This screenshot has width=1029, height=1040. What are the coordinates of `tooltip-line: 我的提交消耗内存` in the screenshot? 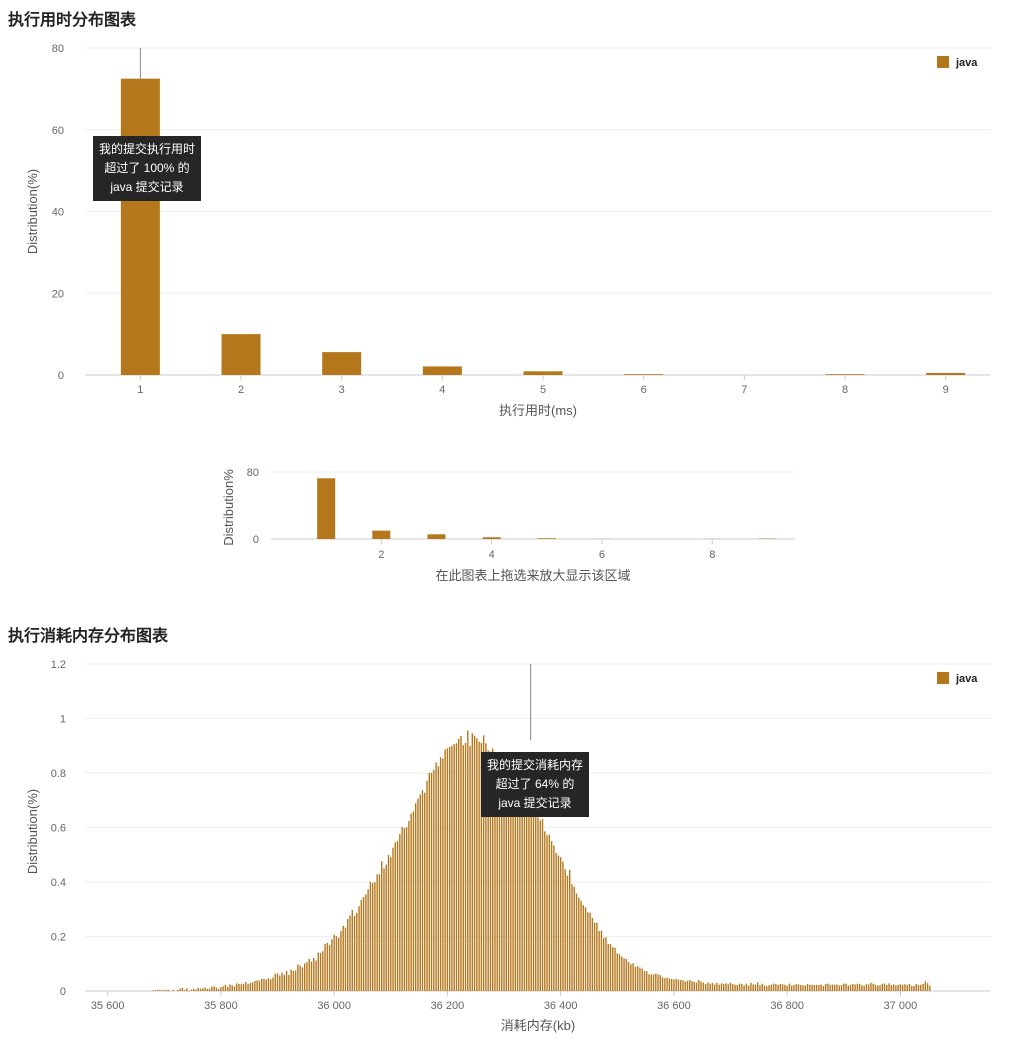 It's located at (535, 765).